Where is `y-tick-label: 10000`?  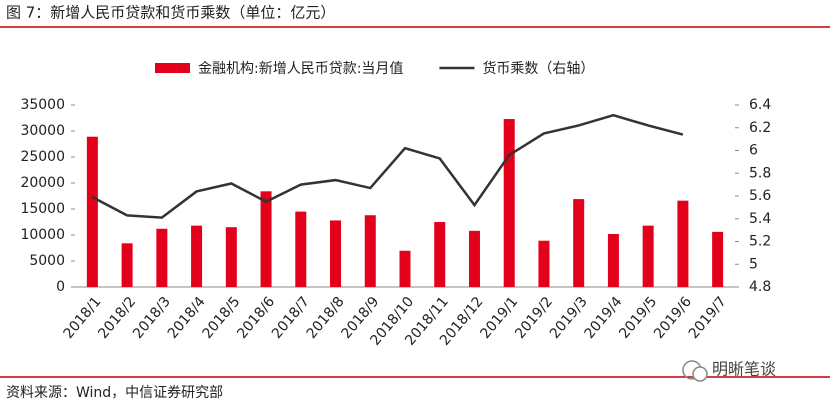
y-tick-label: 10000 is located at coordinates (42, 235).